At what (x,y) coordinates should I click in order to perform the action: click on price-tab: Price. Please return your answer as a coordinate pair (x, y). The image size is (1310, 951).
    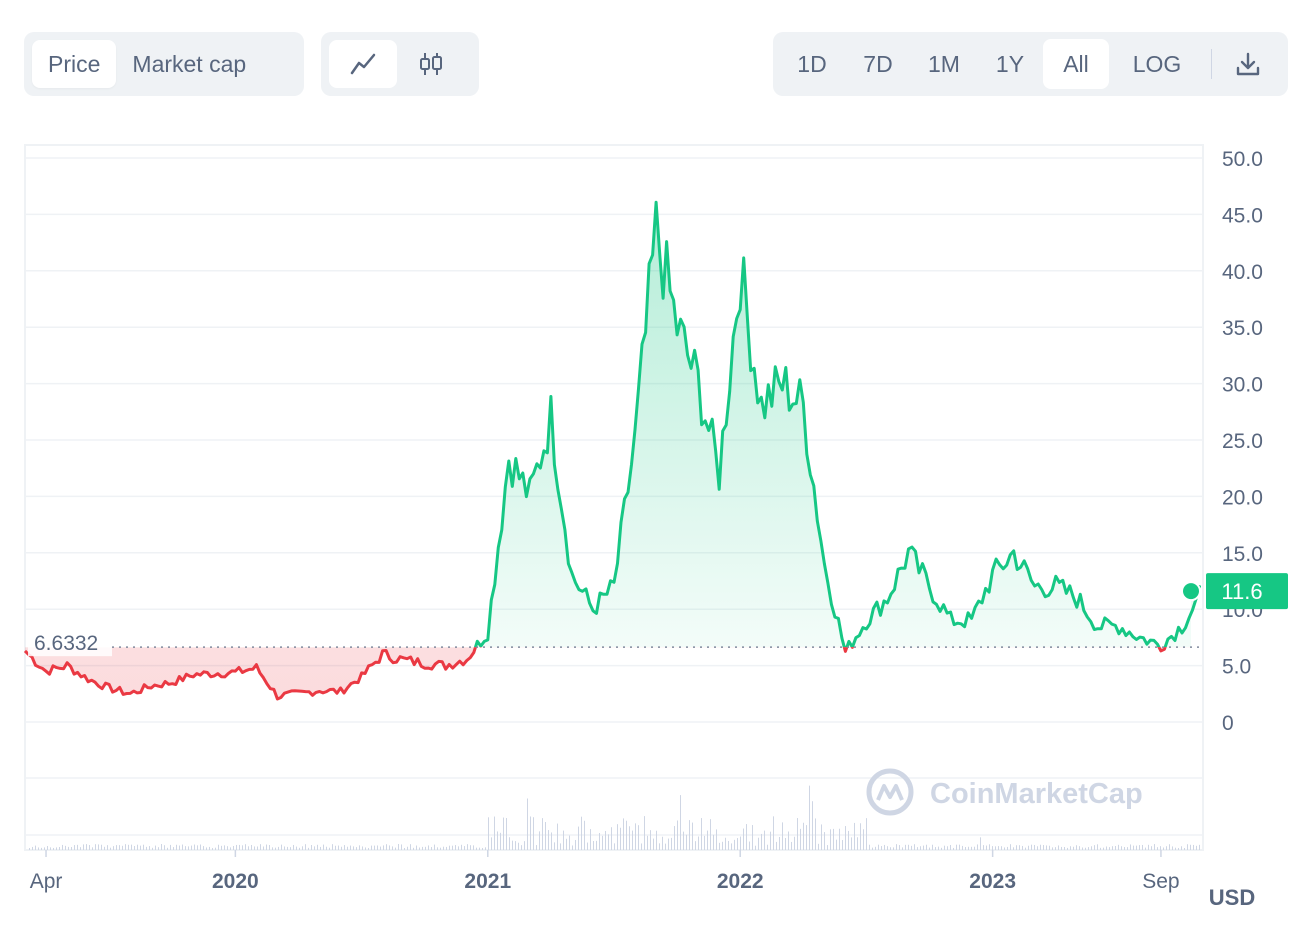
    Looking at the image, I should click on (74, 64).